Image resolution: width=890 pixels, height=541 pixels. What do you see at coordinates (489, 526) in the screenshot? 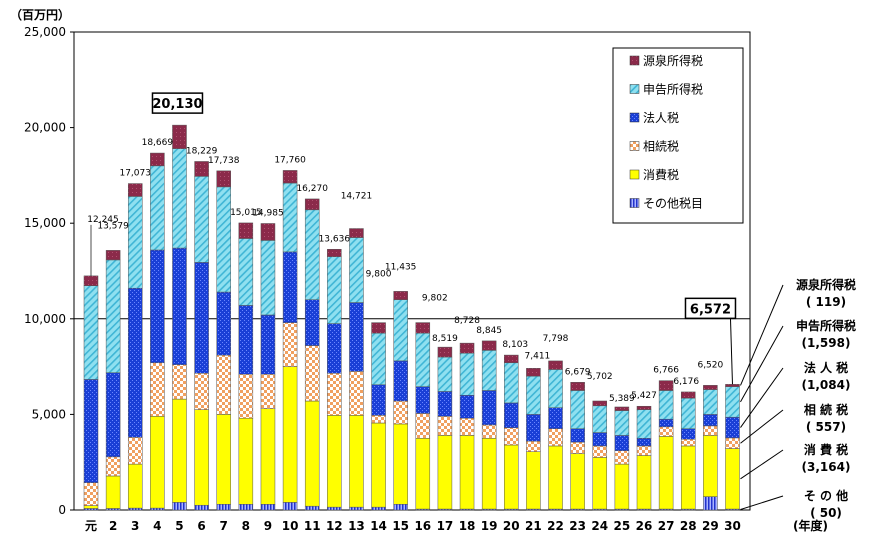
I see `x-tick-label: 19` at bounding box center [489, 526].